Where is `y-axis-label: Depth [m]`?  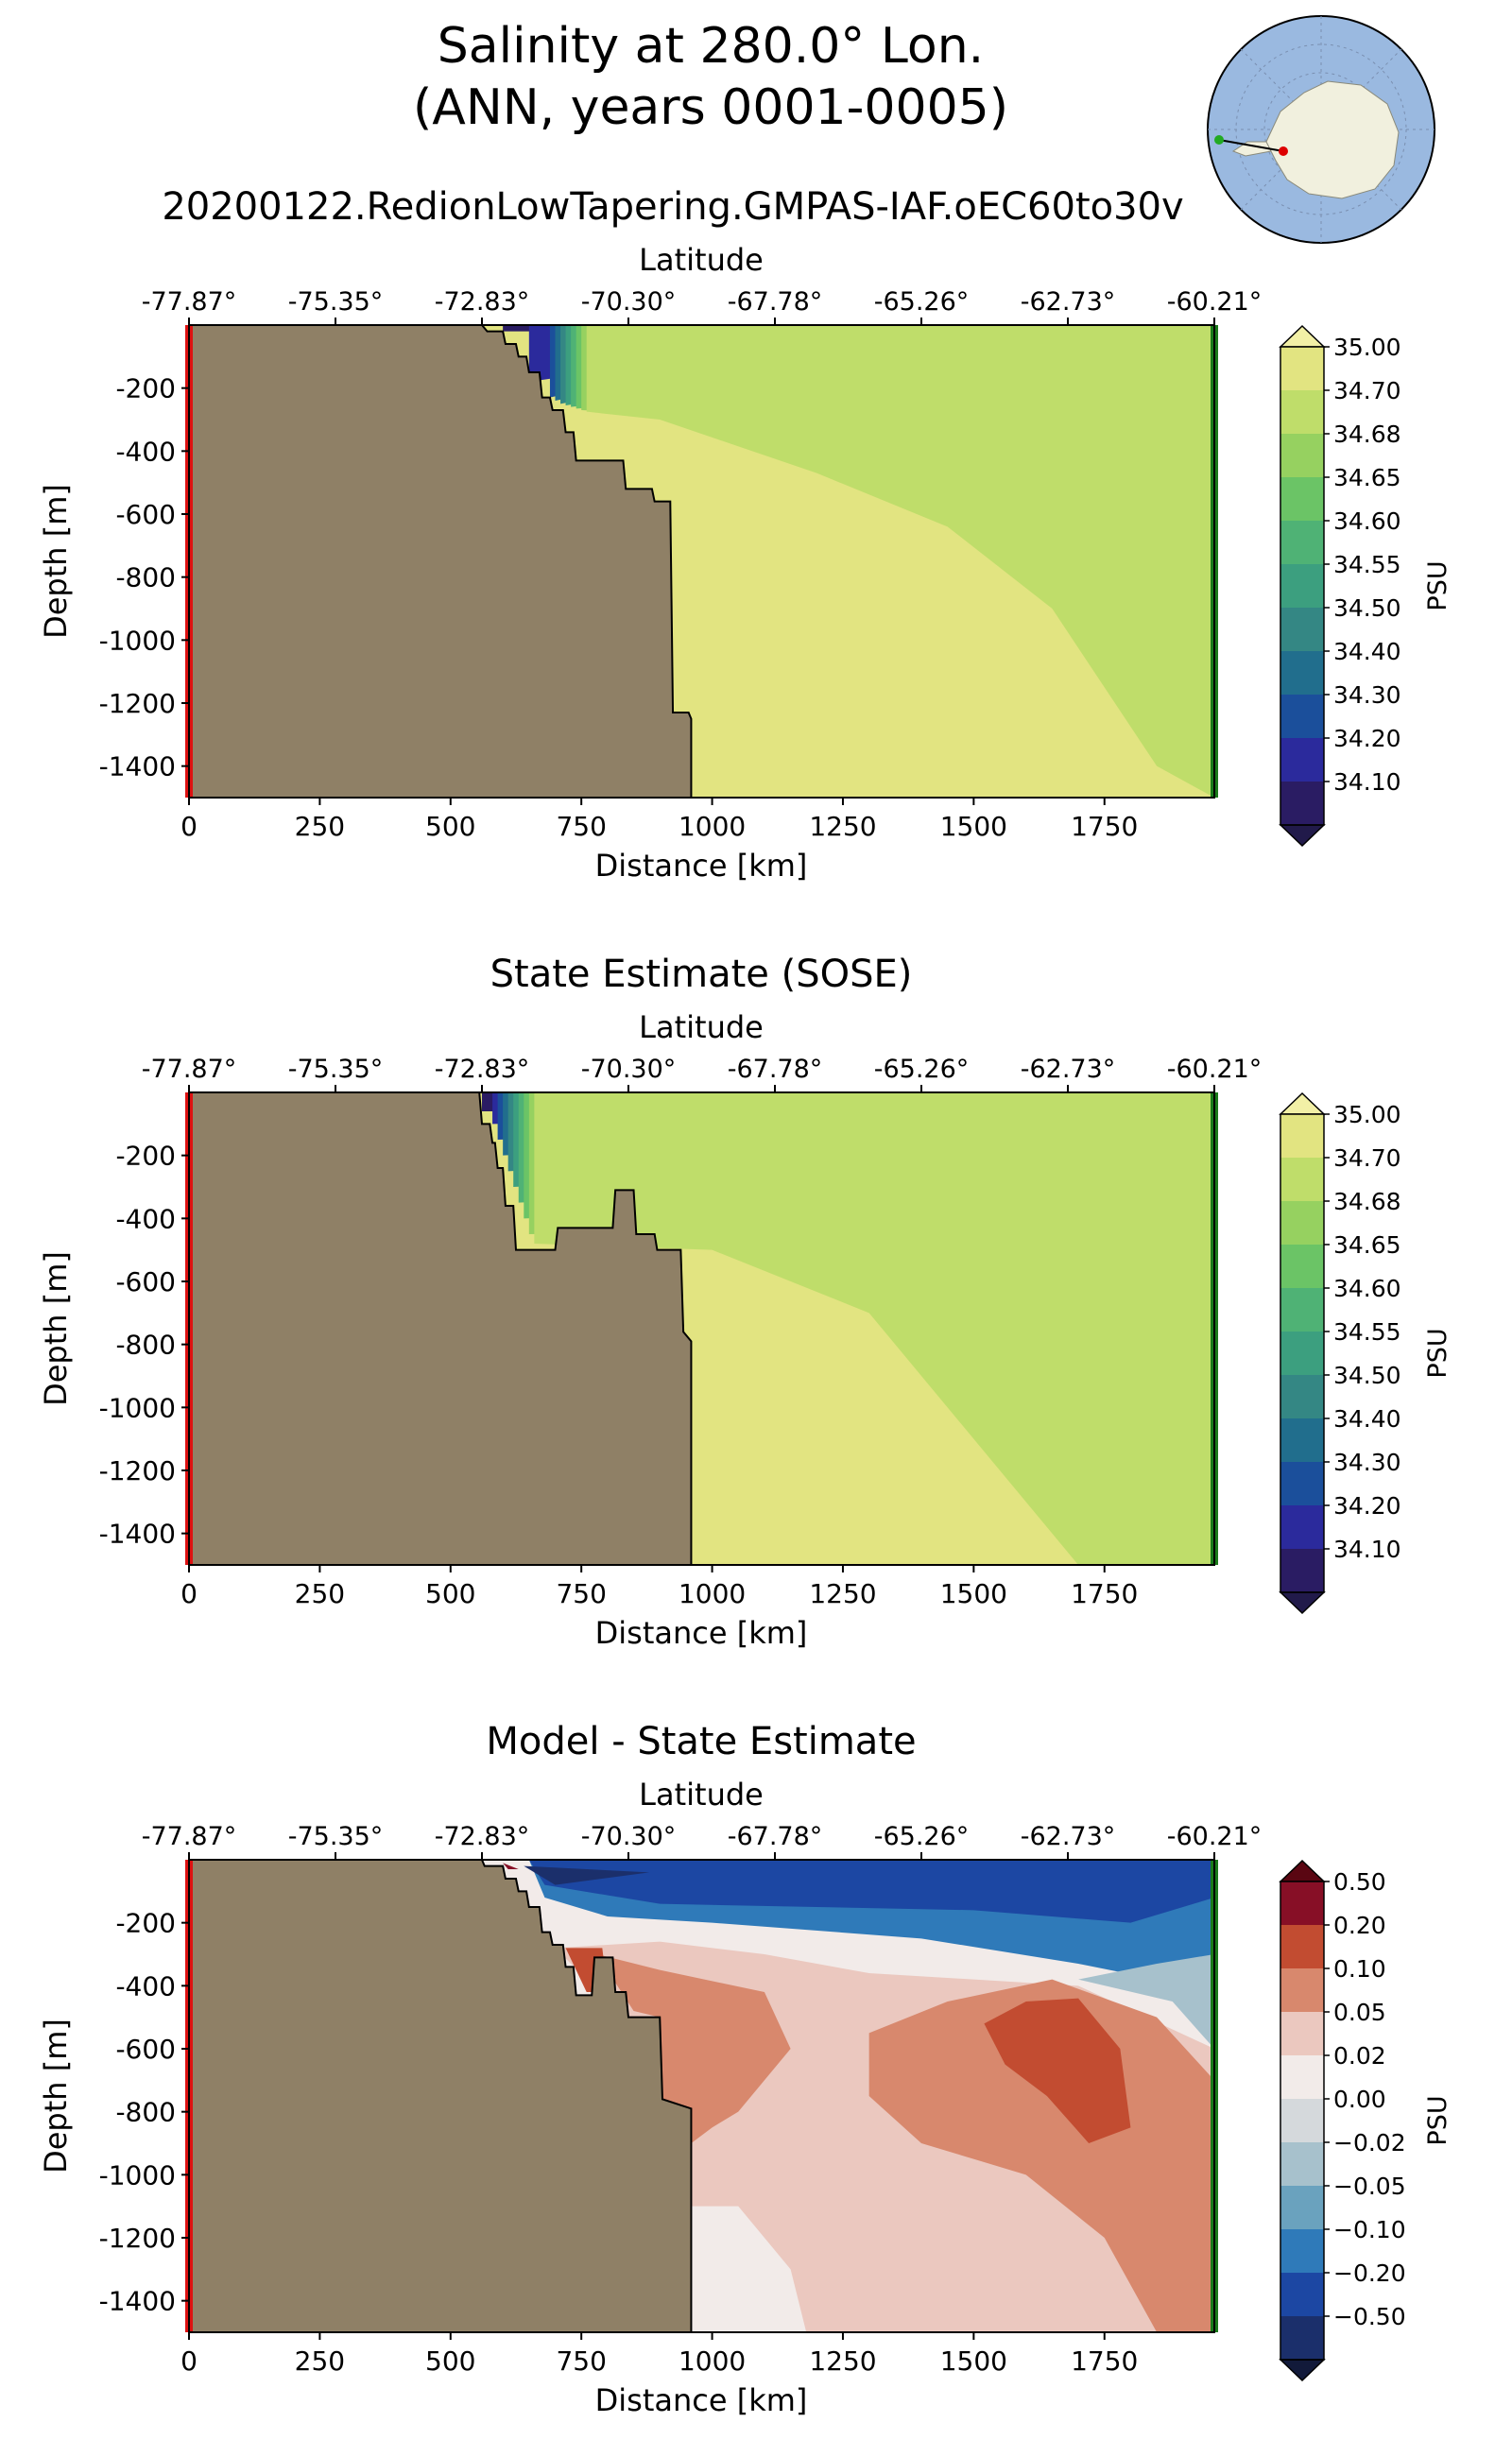 y-axis-label: Depth [m] is located at coordinates (56, 561).